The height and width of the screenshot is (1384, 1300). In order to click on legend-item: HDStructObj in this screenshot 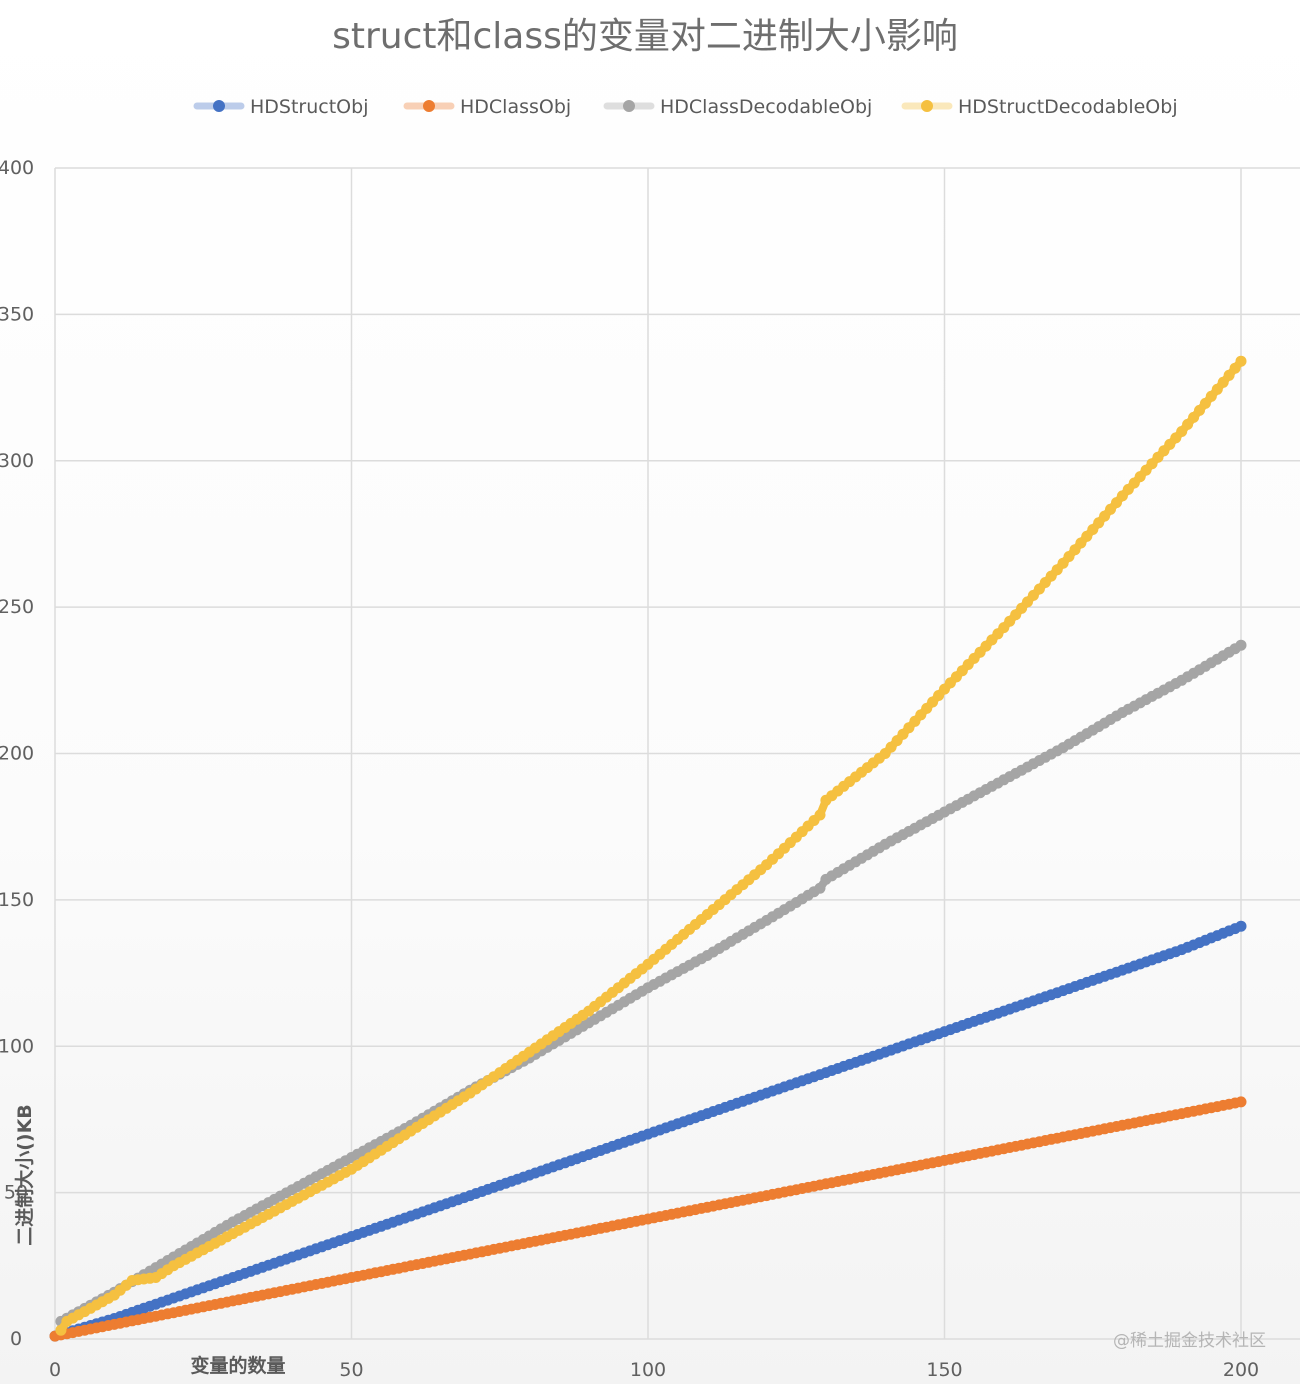, I will do `click(280, 107)`.